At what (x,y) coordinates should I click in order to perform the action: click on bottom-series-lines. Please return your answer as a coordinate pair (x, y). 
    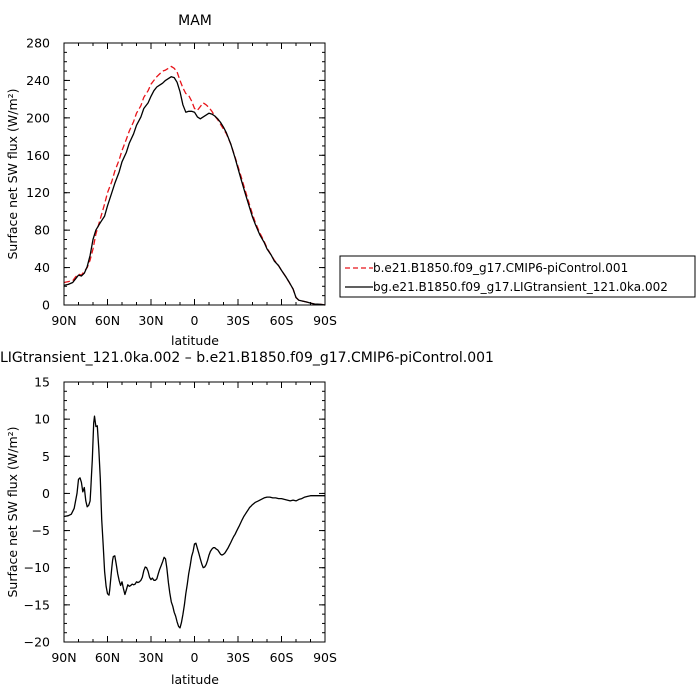
    Looking at the image, I should click on (194, 522).